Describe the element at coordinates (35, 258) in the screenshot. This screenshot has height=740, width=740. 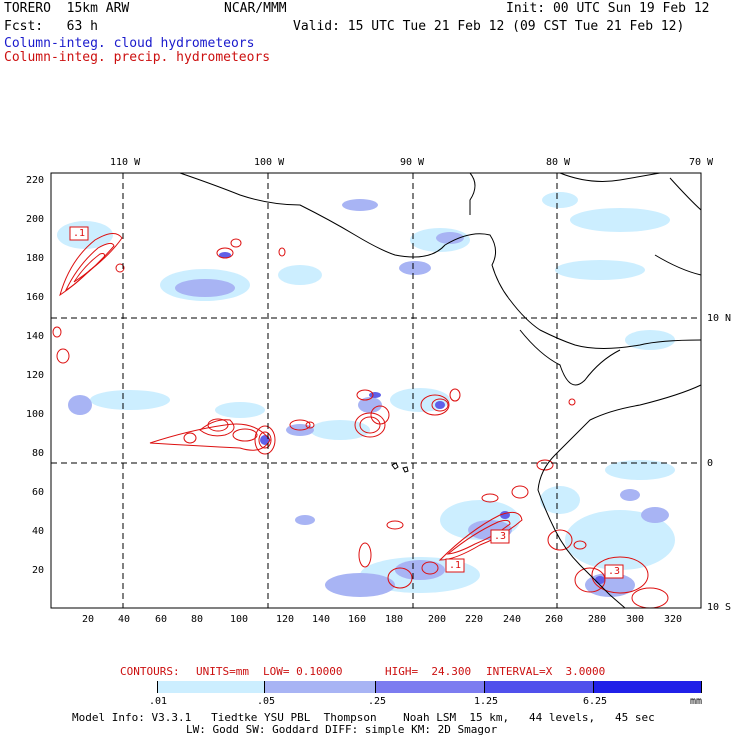
I see `y-label: 180` at that location.